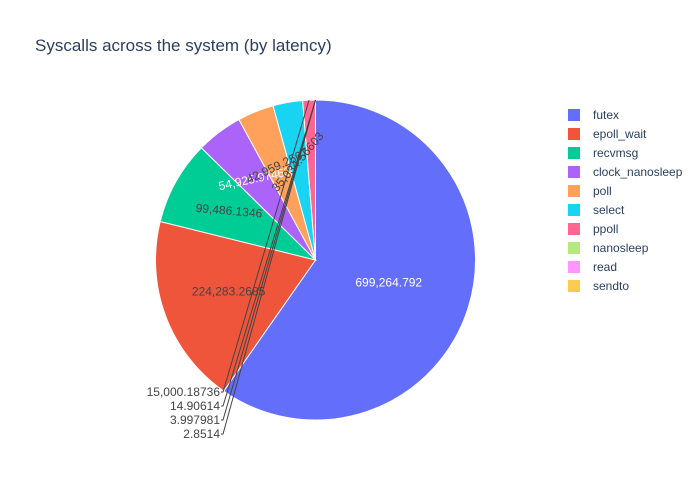  Describe the element at coordinates (201, 434) in the screenshot. I see `outside-label-sendto: 2.8514` at that location.